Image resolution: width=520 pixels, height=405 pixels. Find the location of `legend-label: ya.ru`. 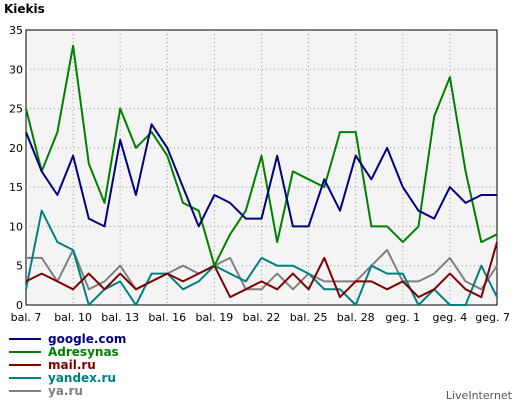

legend-label: ya.ru is located at coordinates (65, 391).